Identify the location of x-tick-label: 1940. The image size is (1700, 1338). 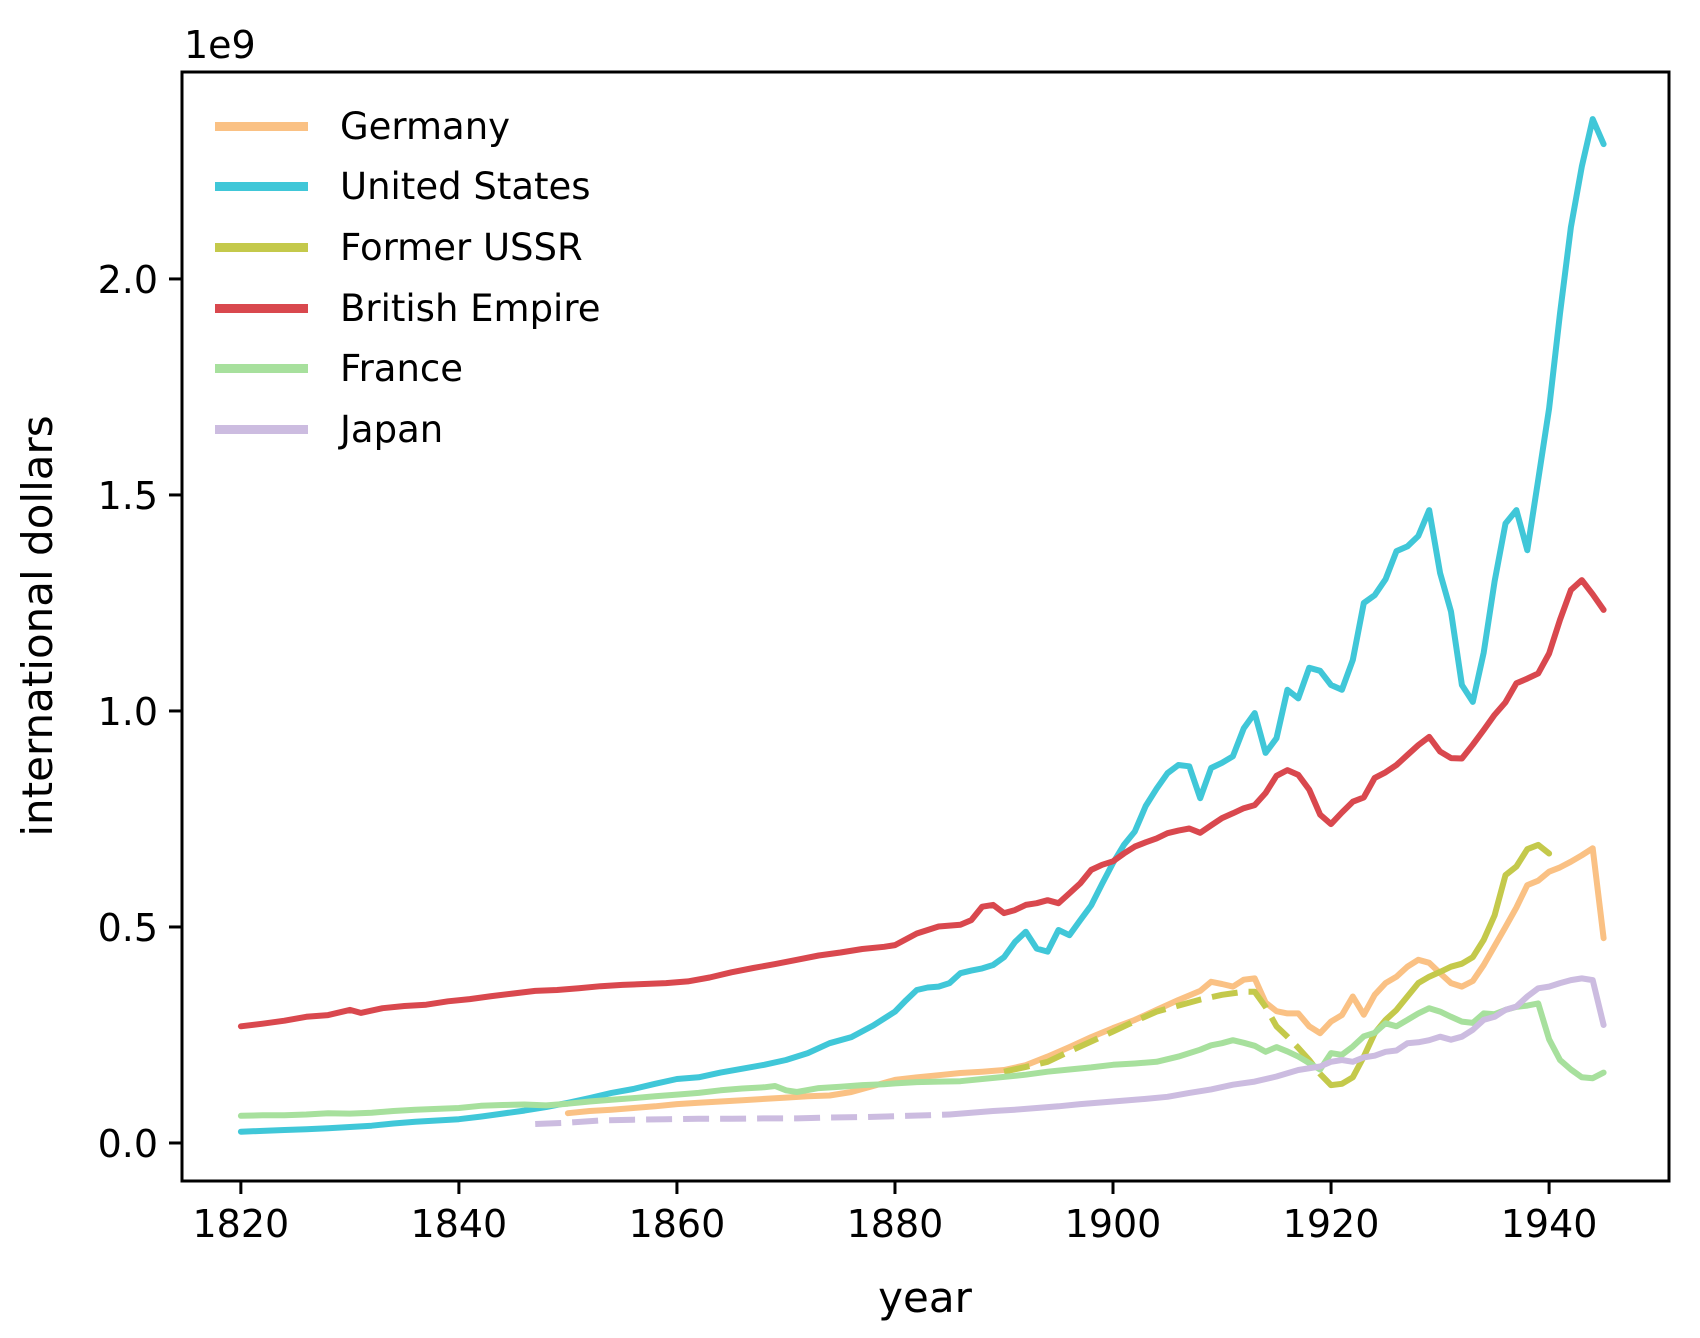
(1549, 1224).